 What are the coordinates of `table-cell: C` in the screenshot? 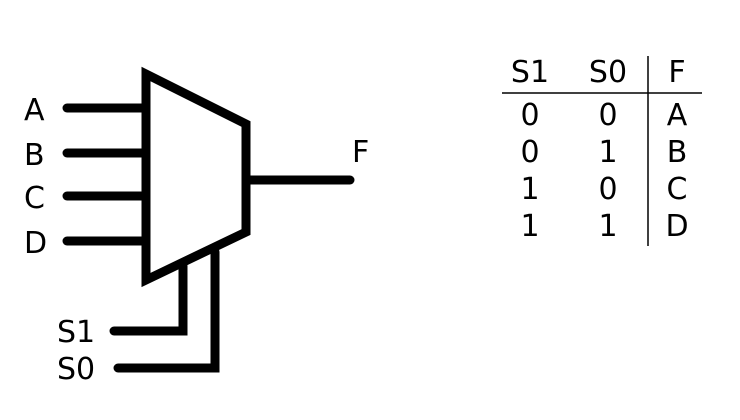 It's located at (677, 189).